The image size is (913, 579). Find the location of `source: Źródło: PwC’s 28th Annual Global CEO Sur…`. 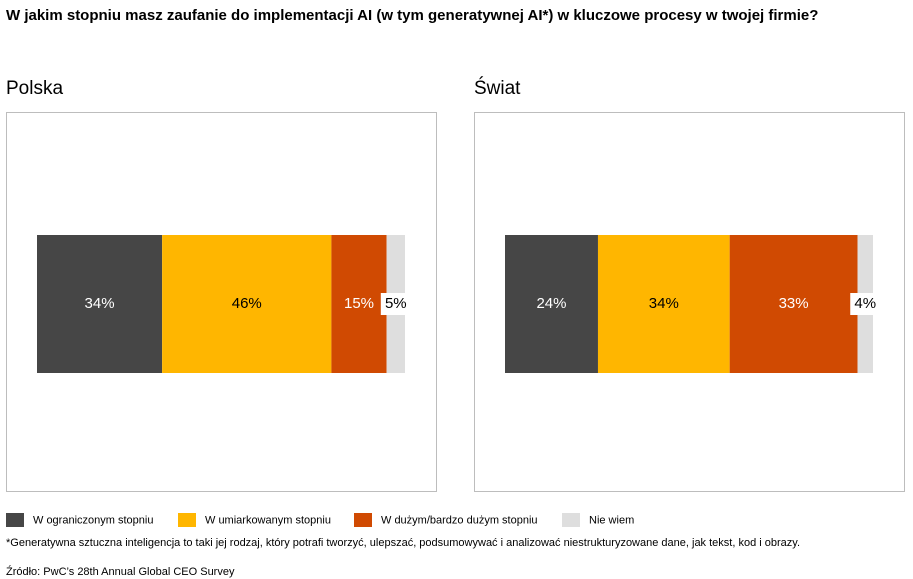

source: Źródło: PwC’s 28th Annual Global CEO Sur… is located at coordinates (120, 572).